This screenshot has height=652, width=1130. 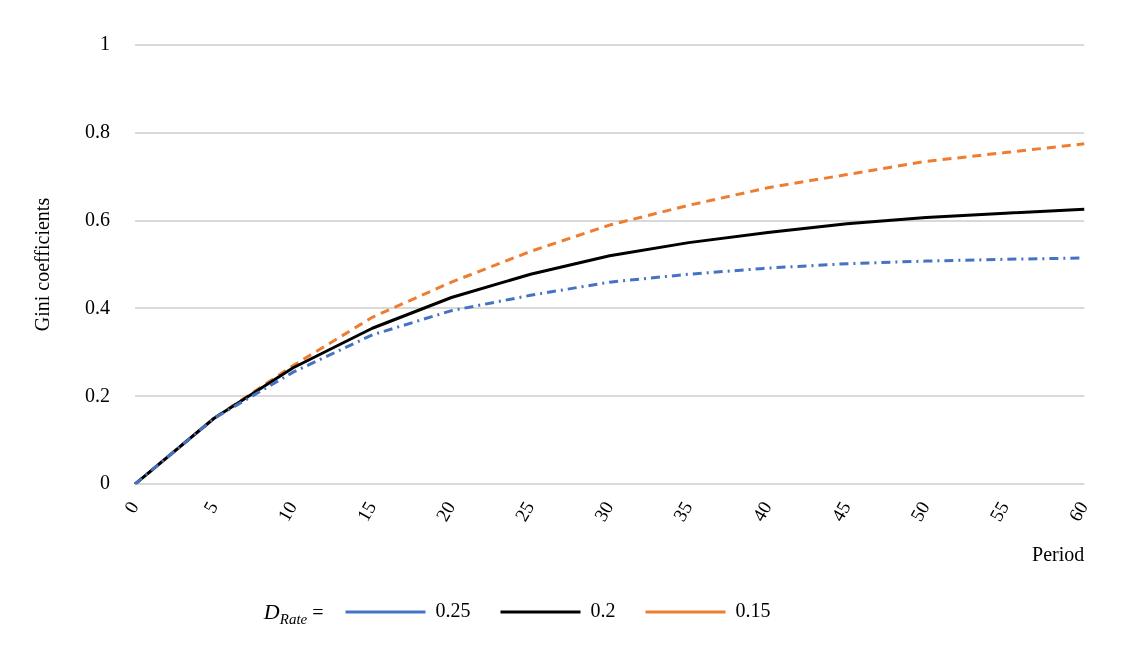 I want to click on x-tick-label: 20, so click(x=445, y=511).